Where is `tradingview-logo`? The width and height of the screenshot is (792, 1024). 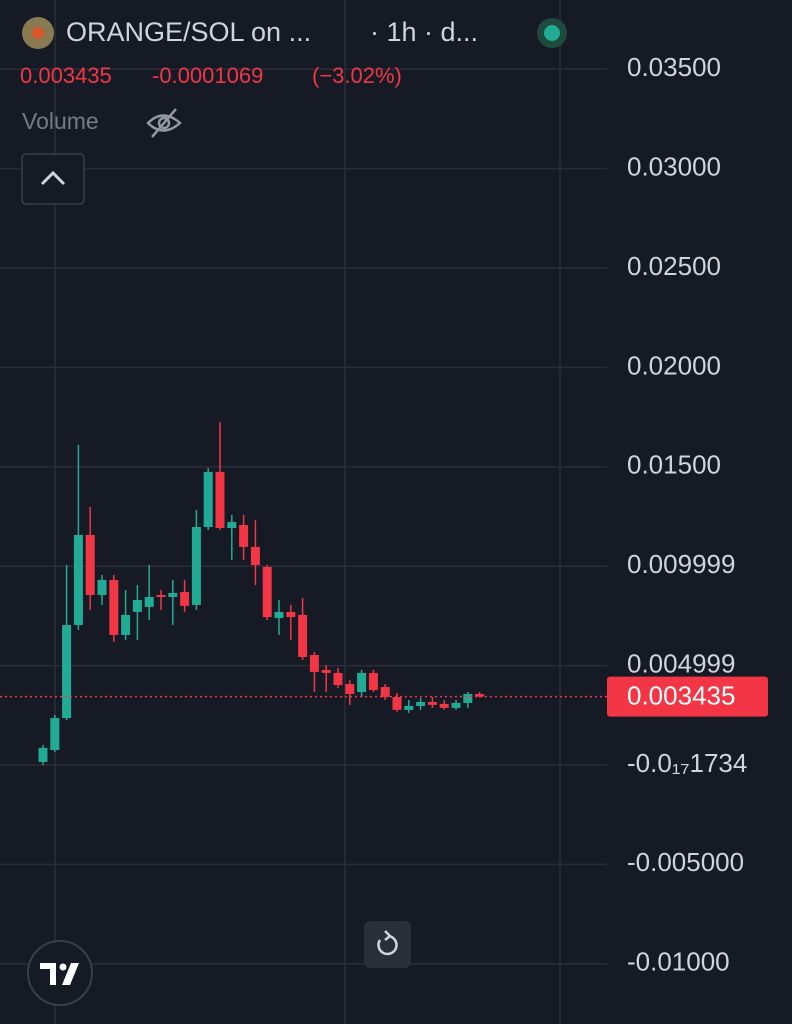 tradingview-logo is located at coordinates (60, 973).